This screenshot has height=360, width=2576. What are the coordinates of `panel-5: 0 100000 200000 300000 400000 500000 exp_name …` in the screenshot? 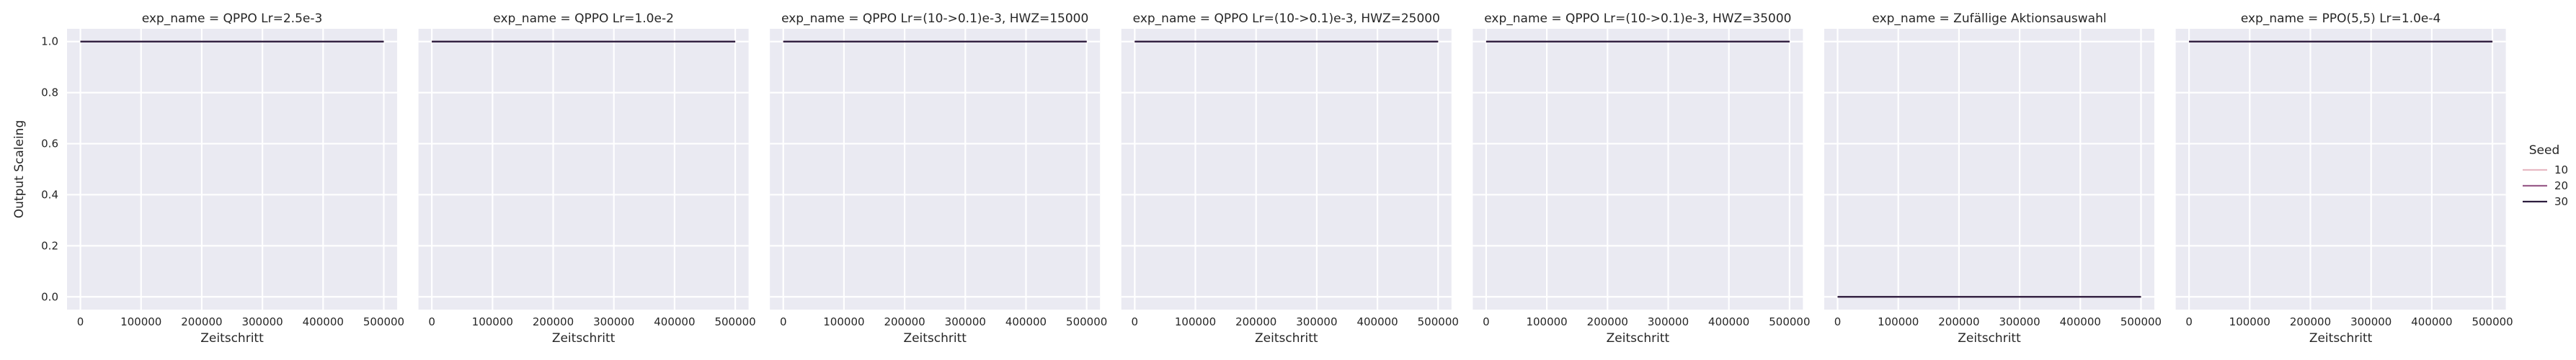 It's located at (1642, 179).